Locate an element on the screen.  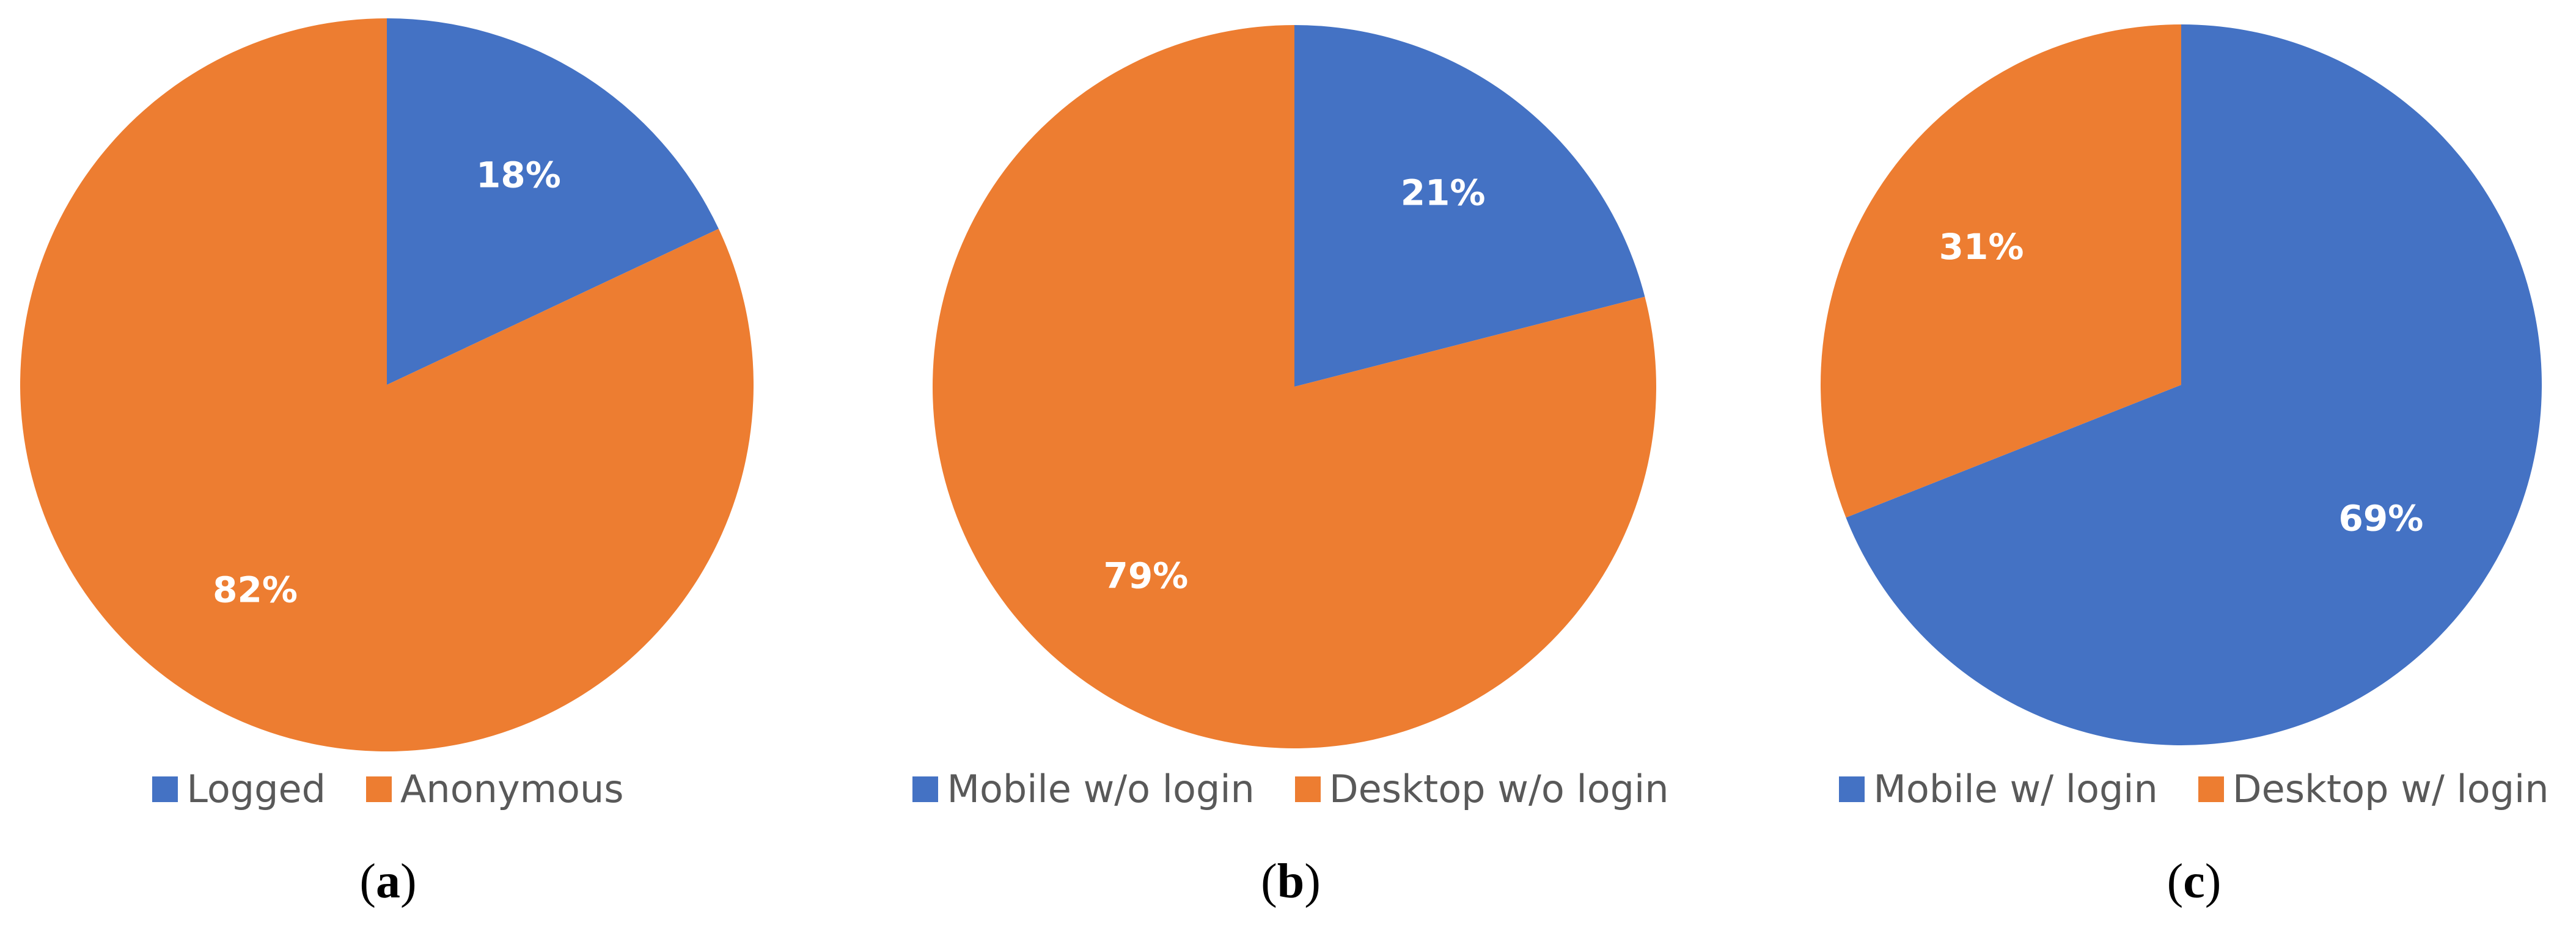
data-label-mobile-w-login: 69% is located at coordinates (2381, 518).